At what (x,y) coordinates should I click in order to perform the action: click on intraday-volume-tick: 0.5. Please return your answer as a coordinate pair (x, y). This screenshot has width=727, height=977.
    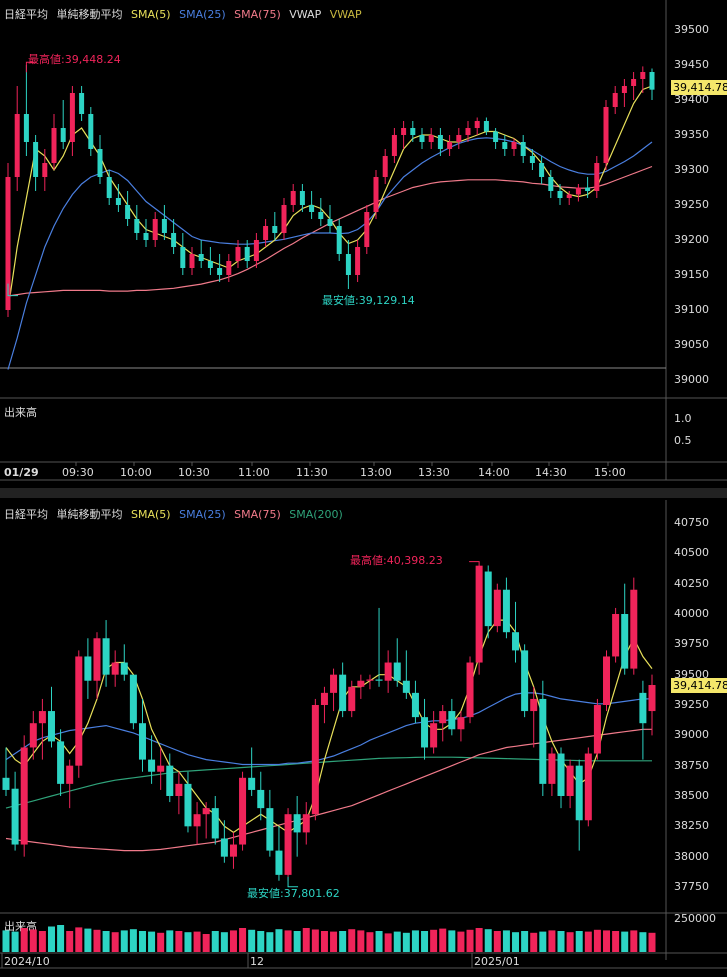
    Looking at the image, I should click on (683, 440).